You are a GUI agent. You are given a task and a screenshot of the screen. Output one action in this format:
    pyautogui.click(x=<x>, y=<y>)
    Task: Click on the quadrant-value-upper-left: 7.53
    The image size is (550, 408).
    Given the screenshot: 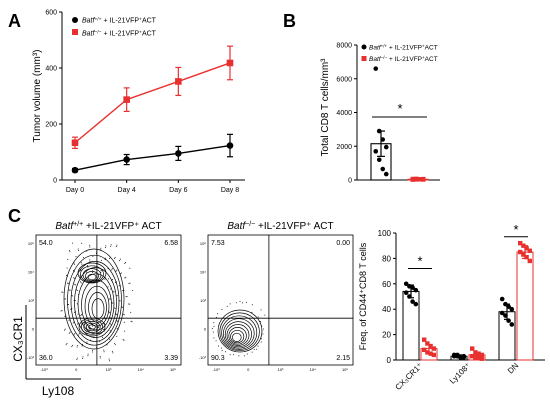 What is the action you would take?
    pyautogui.click(x=218, y=243)
    